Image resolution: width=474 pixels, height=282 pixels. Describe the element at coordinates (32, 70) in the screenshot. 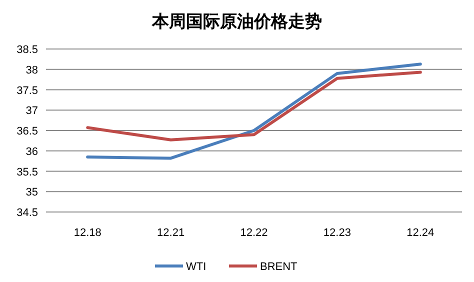

I see `y-tick-label: 38` at that location.